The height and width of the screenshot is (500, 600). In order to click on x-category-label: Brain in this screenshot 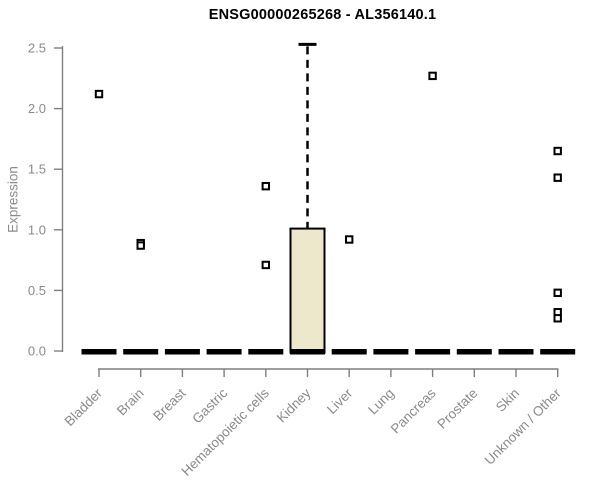, I will do `click(130, 402)`.